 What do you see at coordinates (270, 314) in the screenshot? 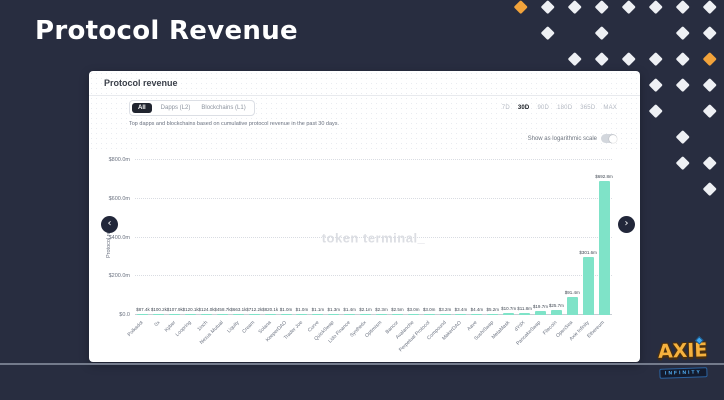
I see `bar-solana` at bounding box center [270, 314].